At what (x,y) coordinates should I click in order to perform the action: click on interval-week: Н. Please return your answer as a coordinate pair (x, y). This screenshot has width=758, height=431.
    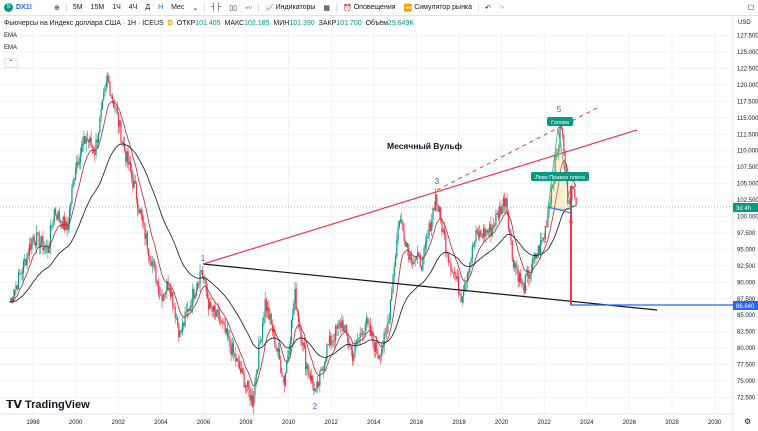
    Looking at the image, I should click on (161, 7).